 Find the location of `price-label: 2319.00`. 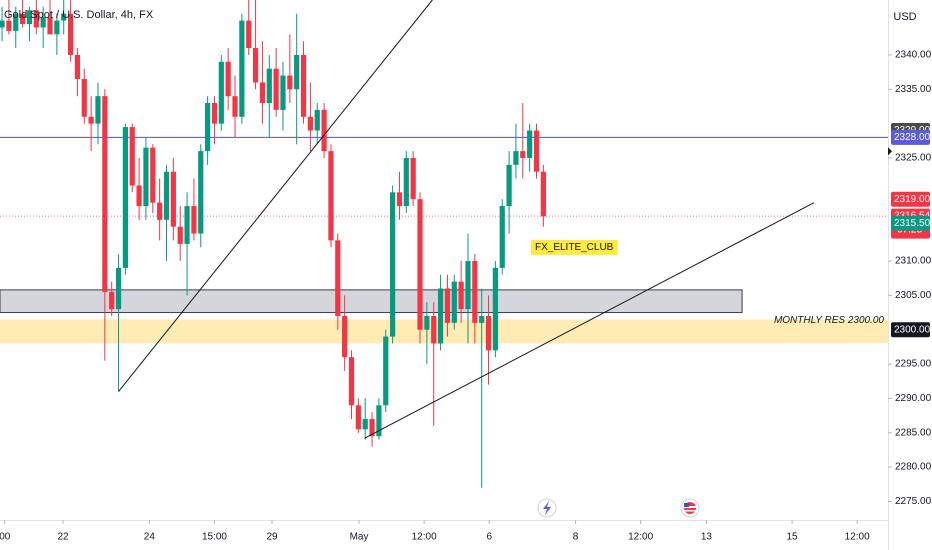

price-label: 2319.00 is located at coordinates (912, 199).